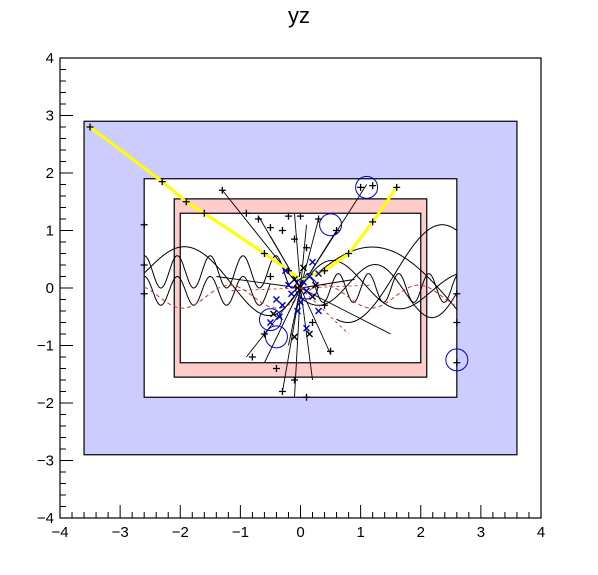  I want to click on track-rays, so click(303, 291).